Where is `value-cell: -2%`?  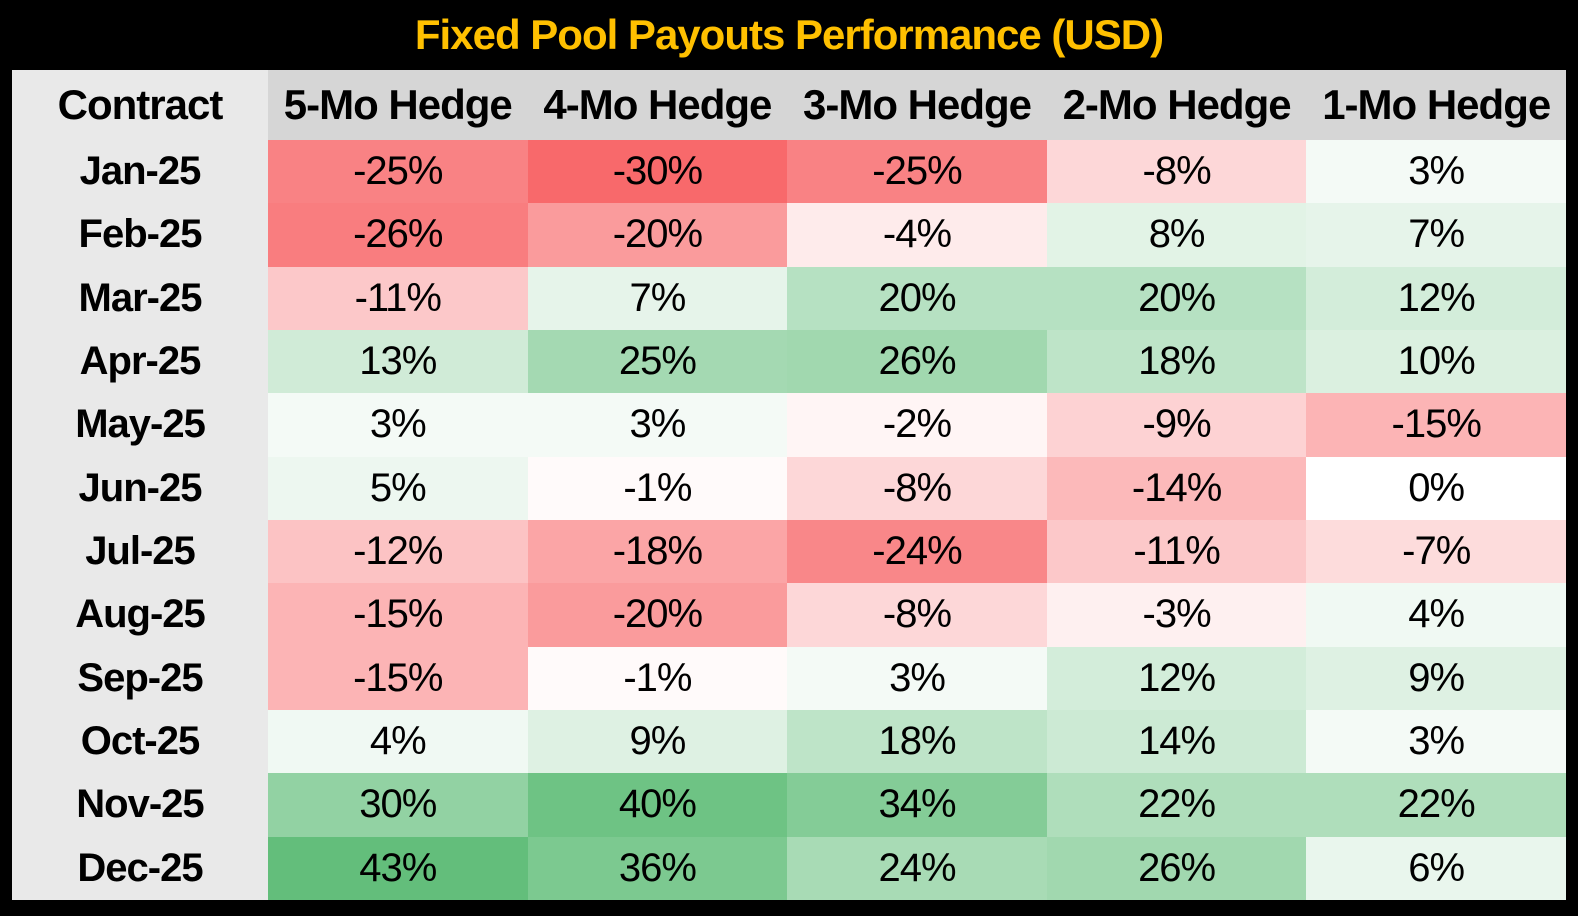 value-cell: -2% is located at coordinates (917, 425).